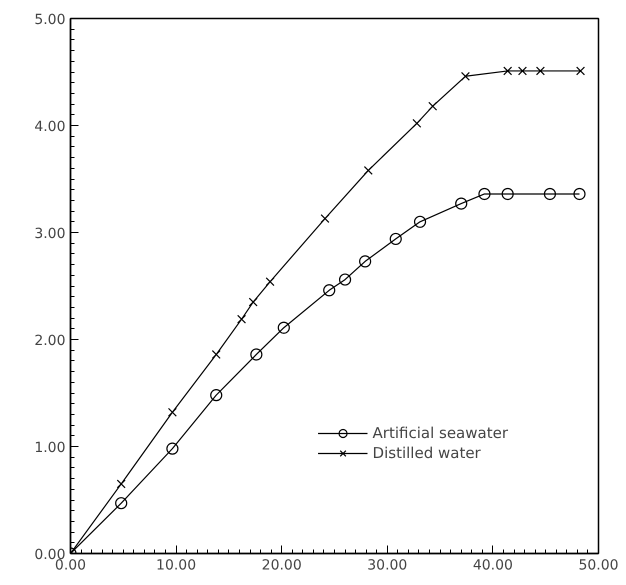 The height and width of the screenshot is (585, 626). What do you see at coordinates (50, 127) in the screenshot?
I see `y-tick-label: 4.00` at bounding box center [50, 127].